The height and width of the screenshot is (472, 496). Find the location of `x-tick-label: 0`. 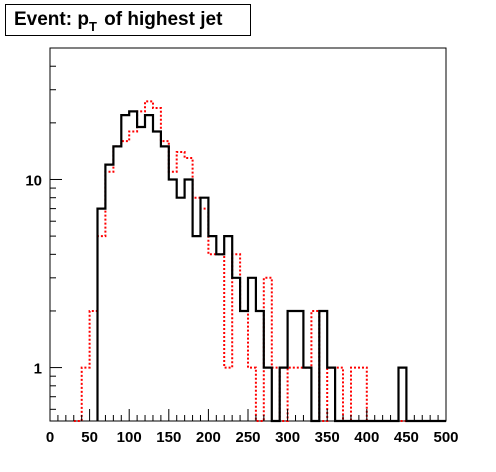

x-tick-label: 0 is located at coordinates (50, 437).